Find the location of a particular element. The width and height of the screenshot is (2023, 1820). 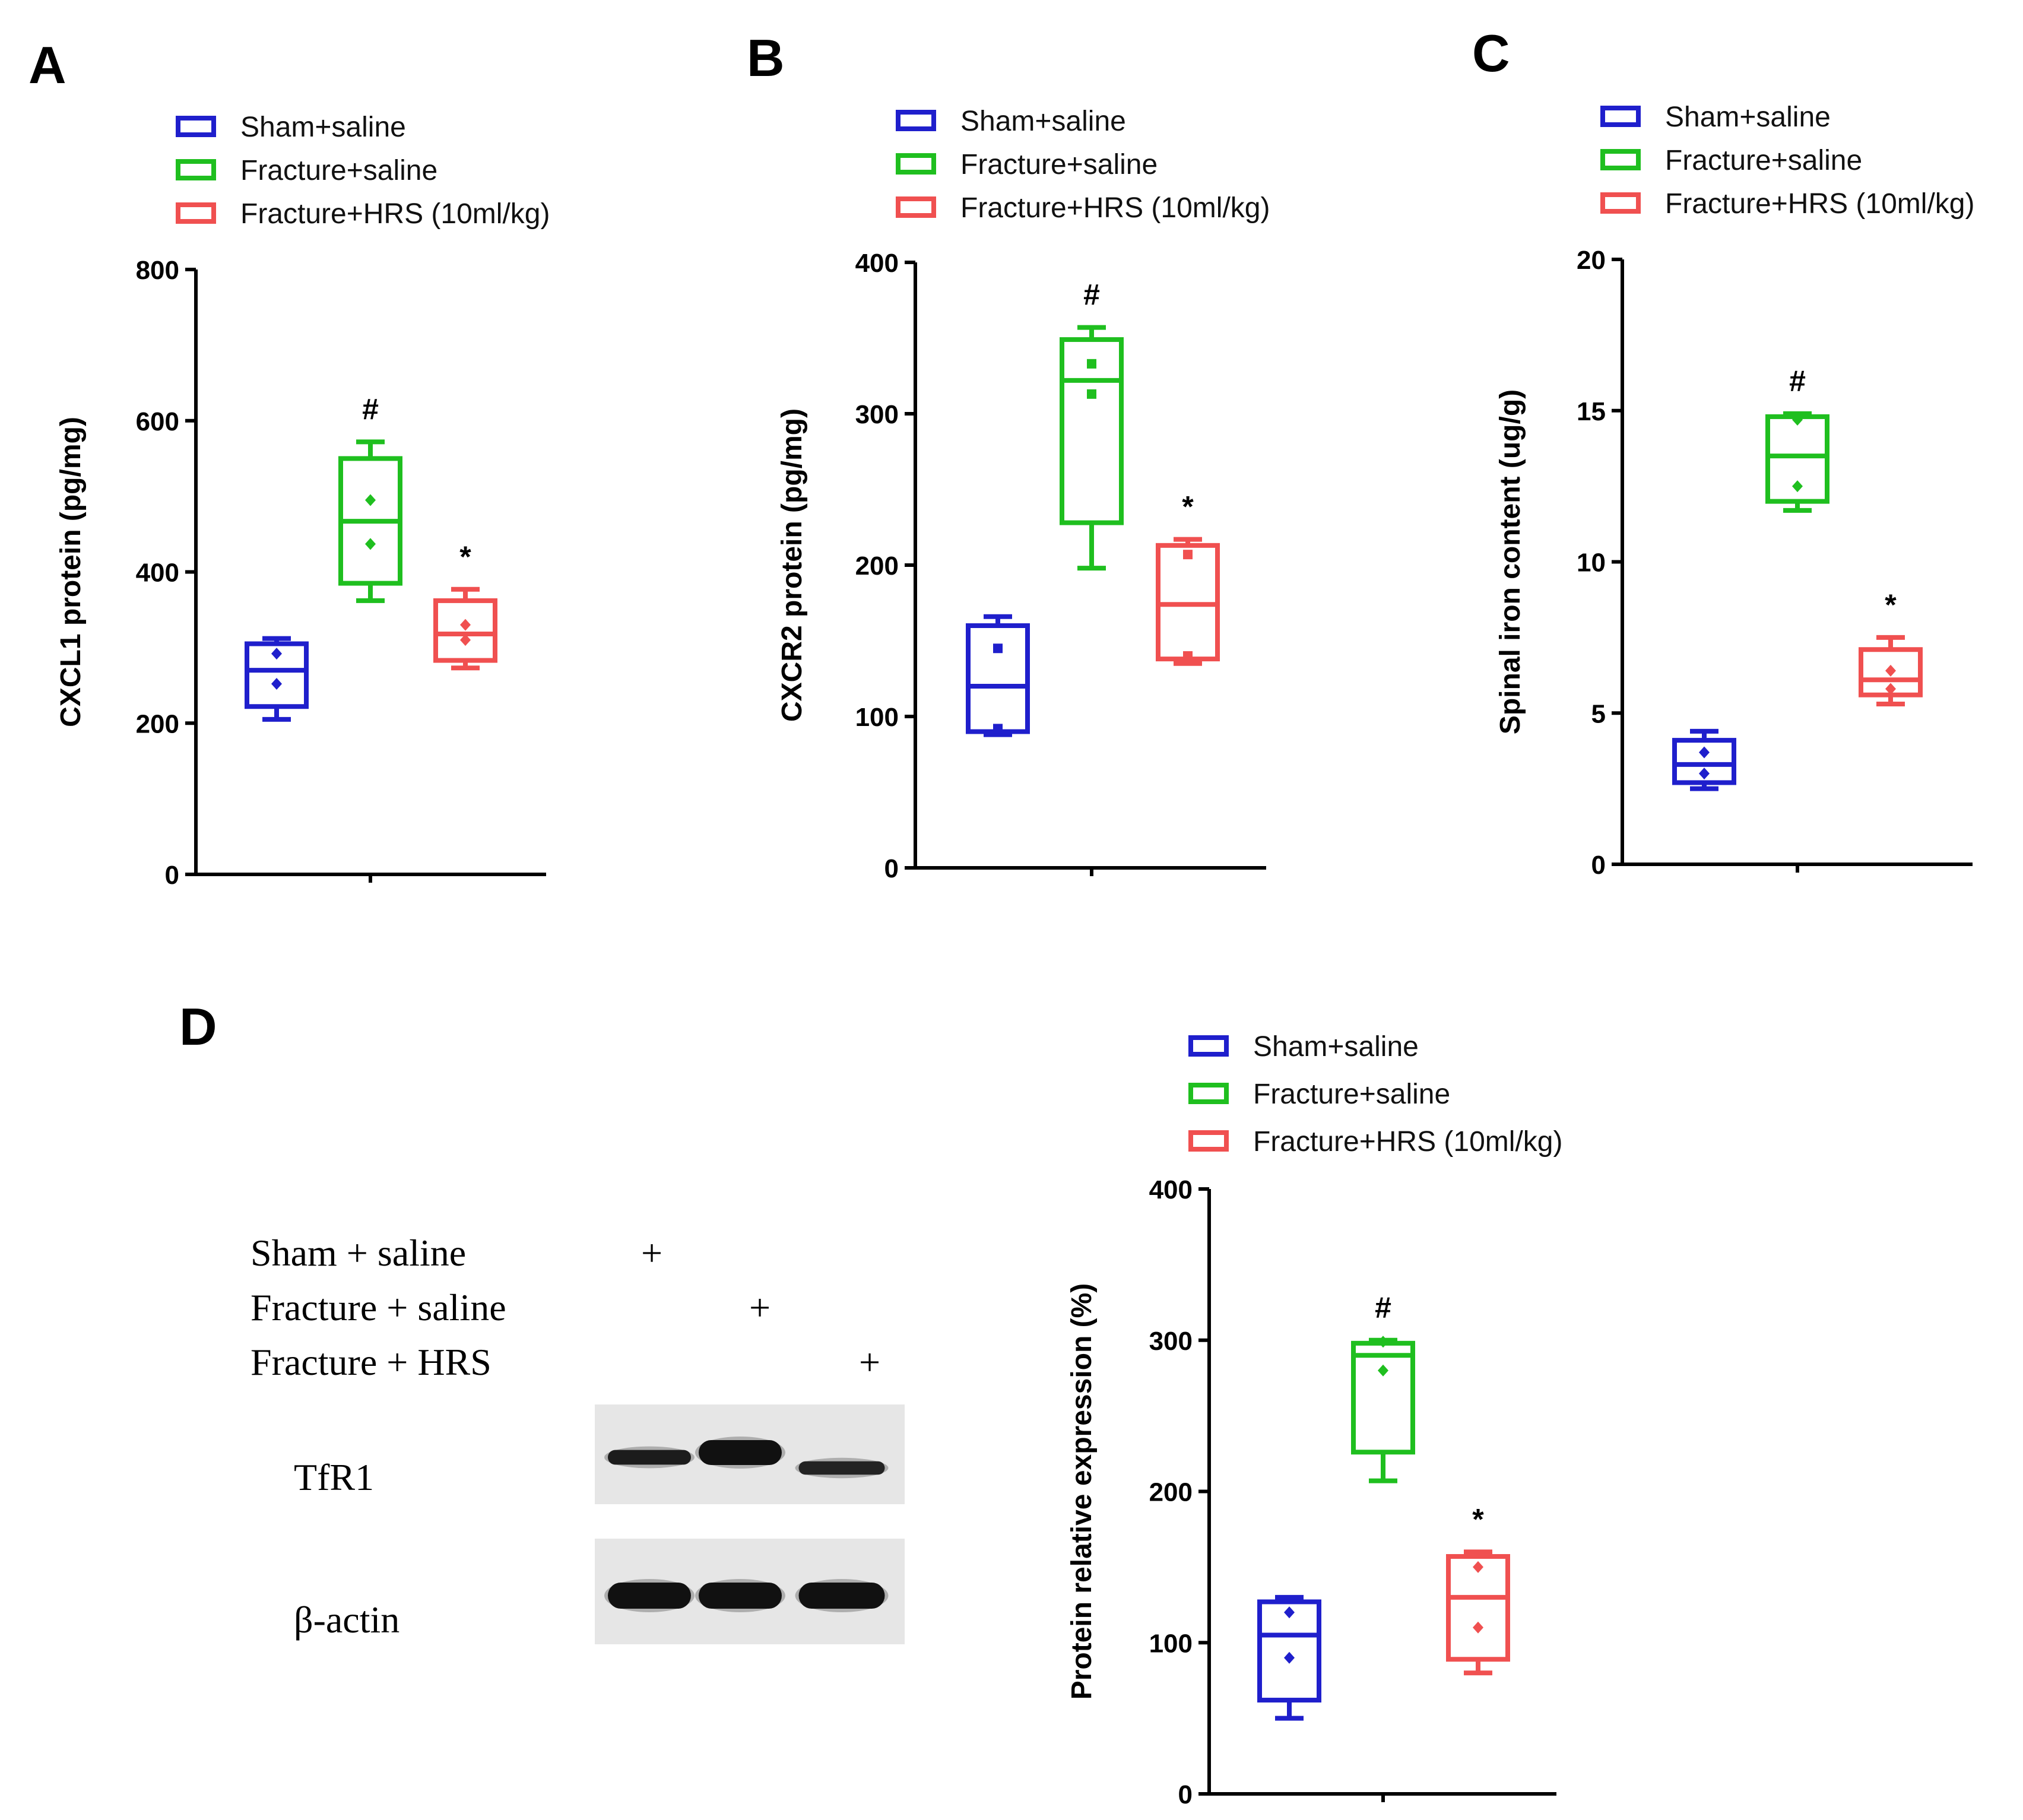

y-tick-label: 20 is located at coordinates (1591, 260).